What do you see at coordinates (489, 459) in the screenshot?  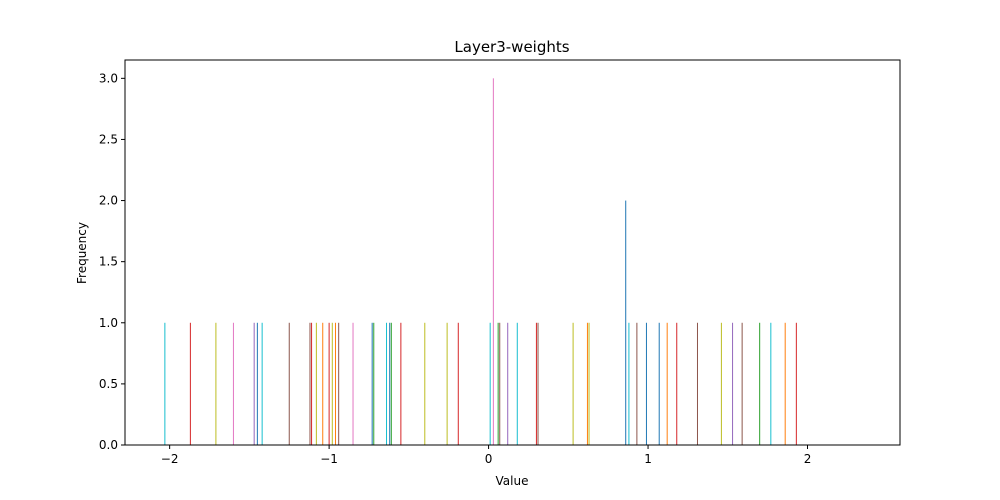 I see `x-tick-label: 0` at bounding box center [489, 459].